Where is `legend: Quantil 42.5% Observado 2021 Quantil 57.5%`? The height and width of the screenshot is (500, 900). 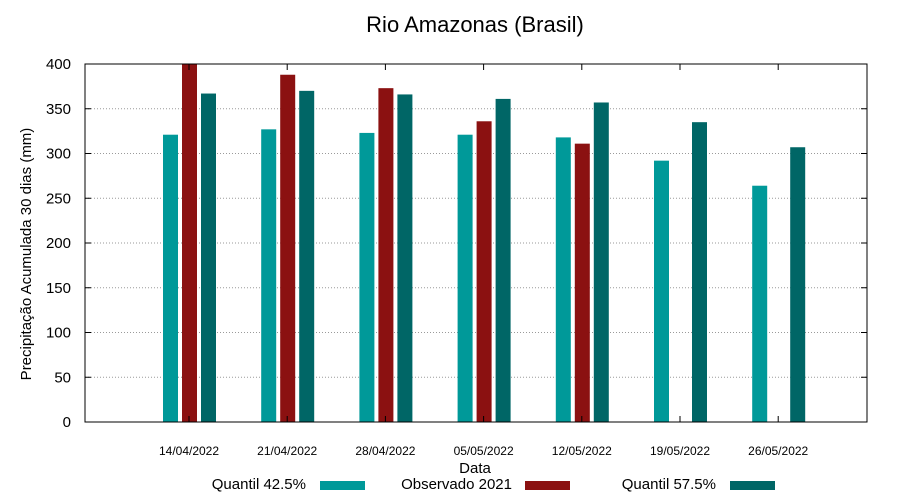
legend: Quantil 42.5% Observado 2021 Quantil 57.5% is located at coordinates (493, 484).